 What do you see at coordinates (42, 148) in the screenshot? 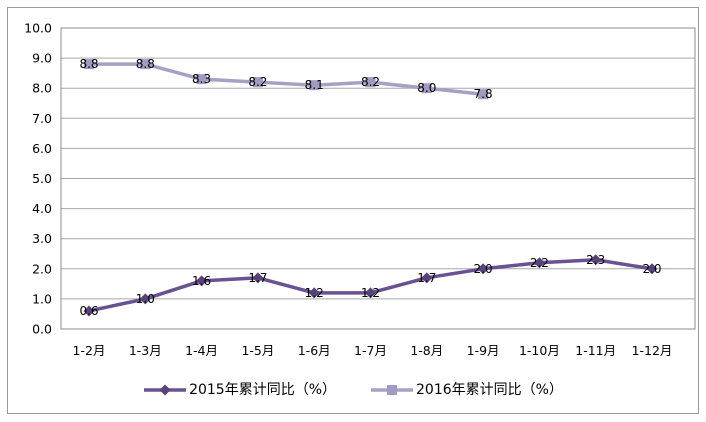
I see `y-tick-label: 6.0` at bounding box center [42, 148].